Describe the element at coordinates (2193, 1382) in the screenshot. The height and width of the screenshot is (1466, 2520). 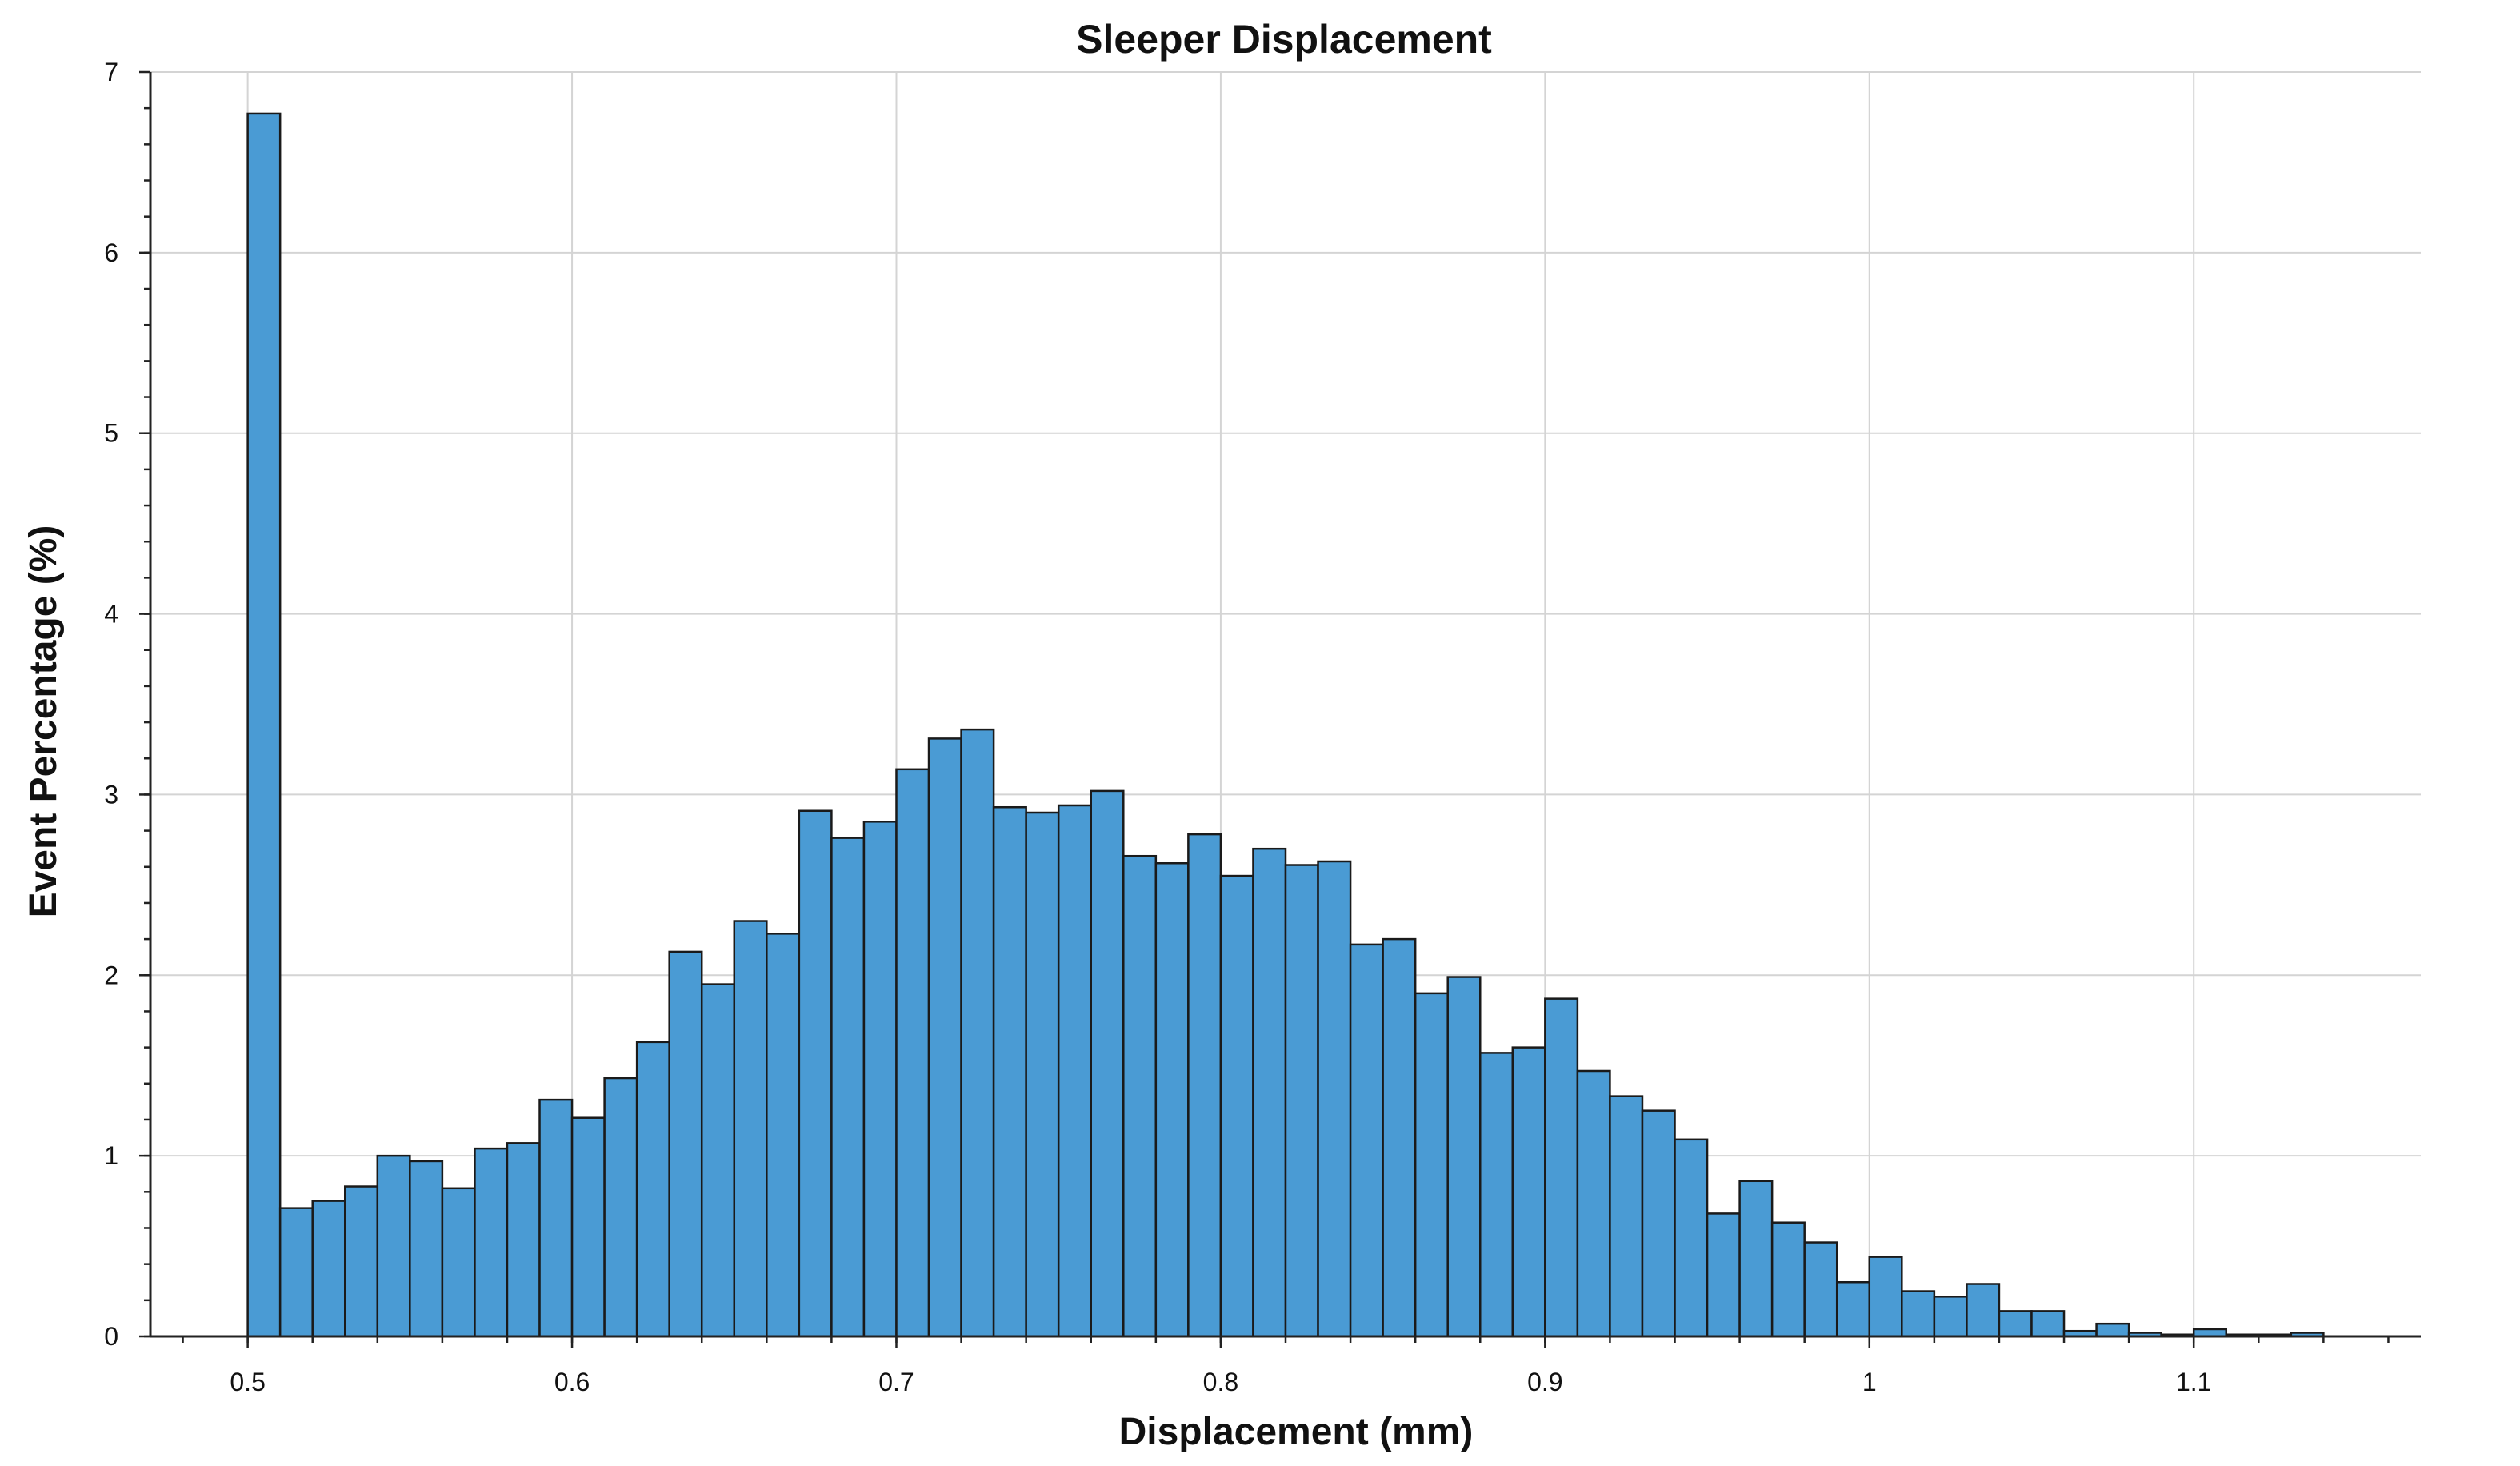
I see `x-tick-label: 1.1` at that location.